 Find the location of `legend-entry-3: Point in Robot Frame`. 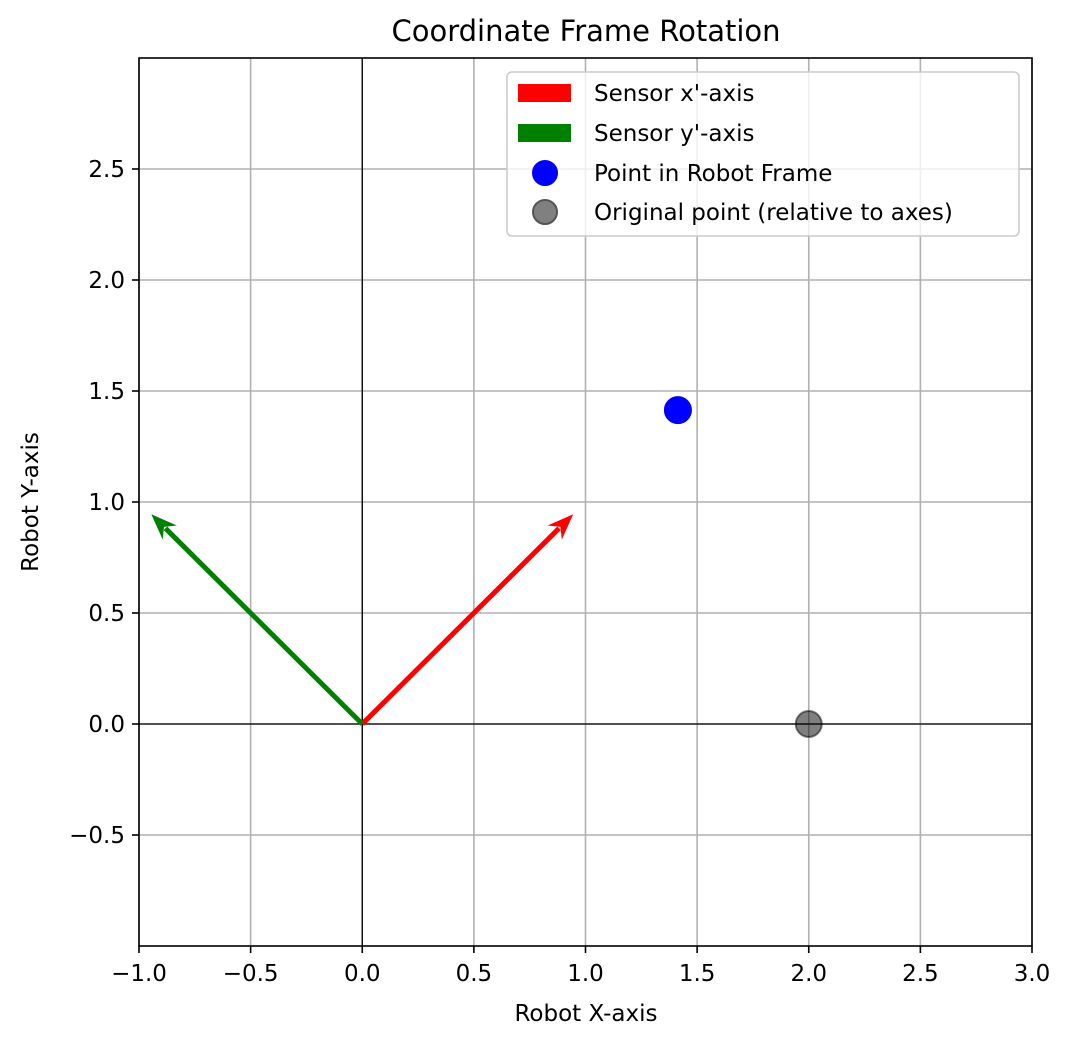

legend-entry-3: Point in Robot Frame is located at coordinates (682, 173).